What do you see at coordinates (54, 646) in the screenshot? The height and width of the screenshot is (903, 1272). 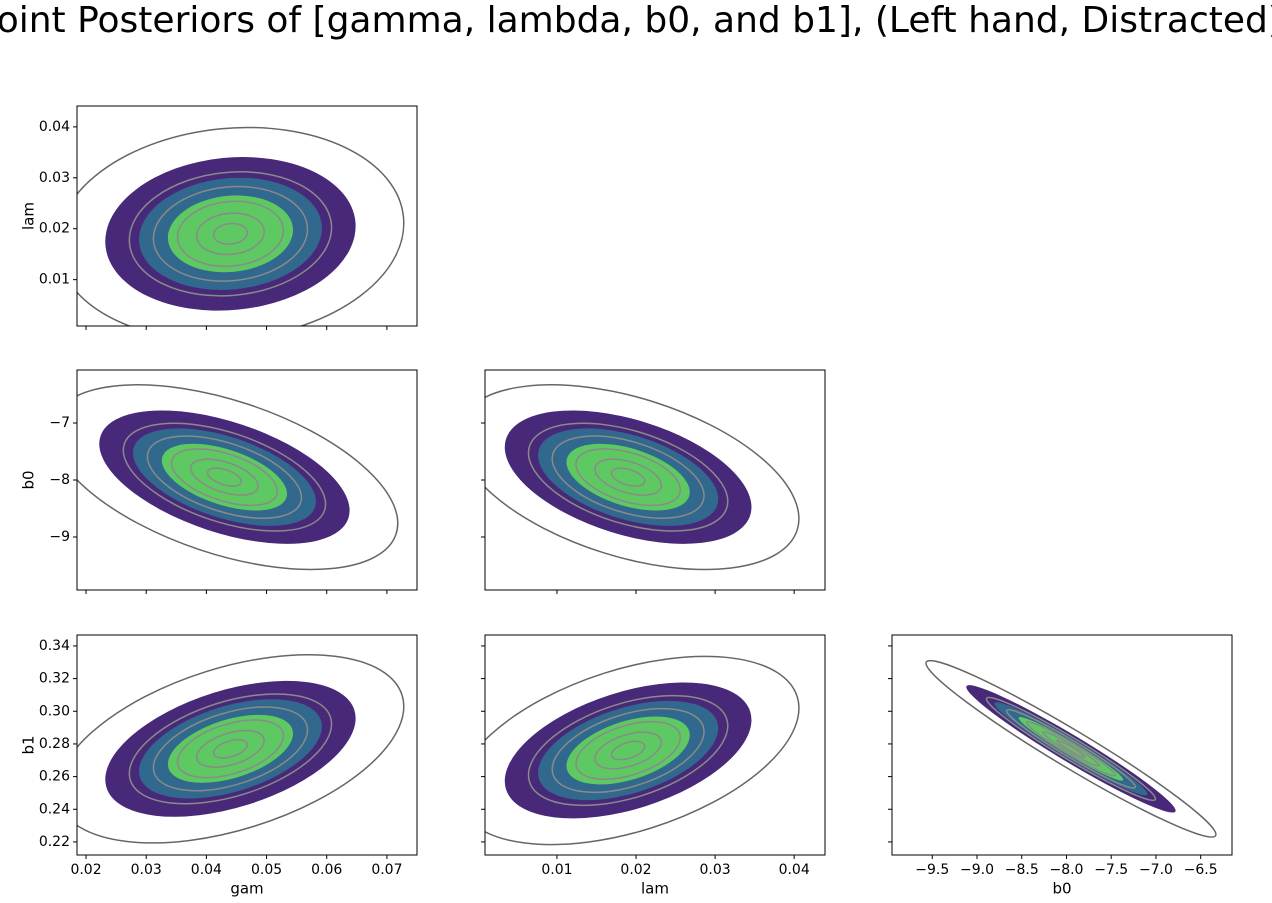 I see `y-tick-label: 0.34` at bounding box center [54, 646].